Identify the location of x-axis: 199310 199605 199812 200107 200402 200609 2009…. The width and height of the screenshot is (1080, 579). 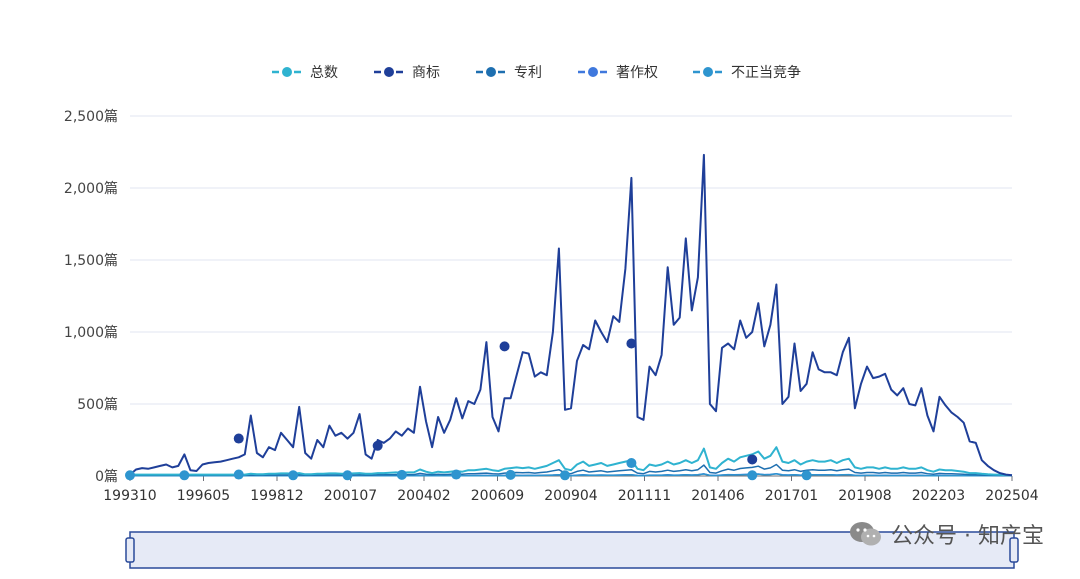
(571, 490).